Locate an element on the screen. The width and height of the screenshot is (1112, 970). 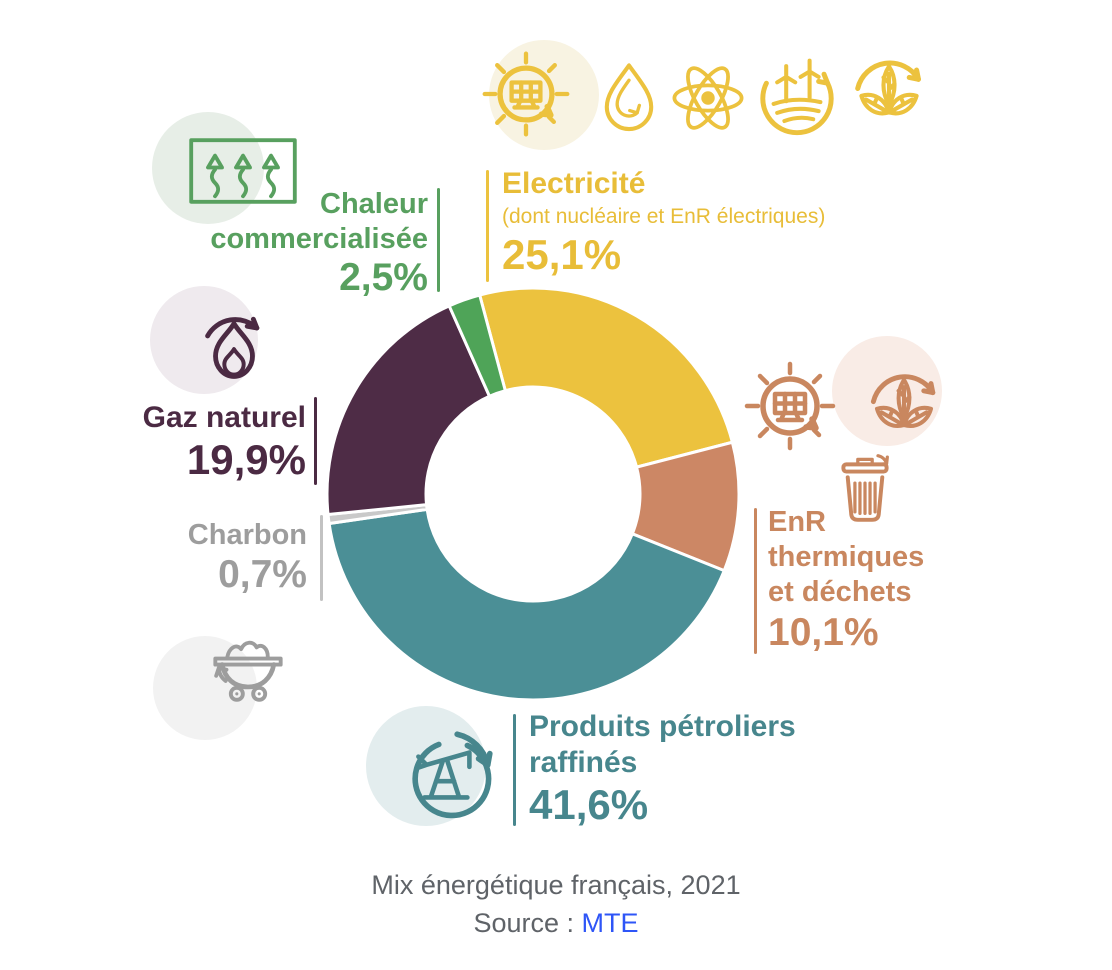
enr-name-line3: et déchets is located at coordinates (840, 592).